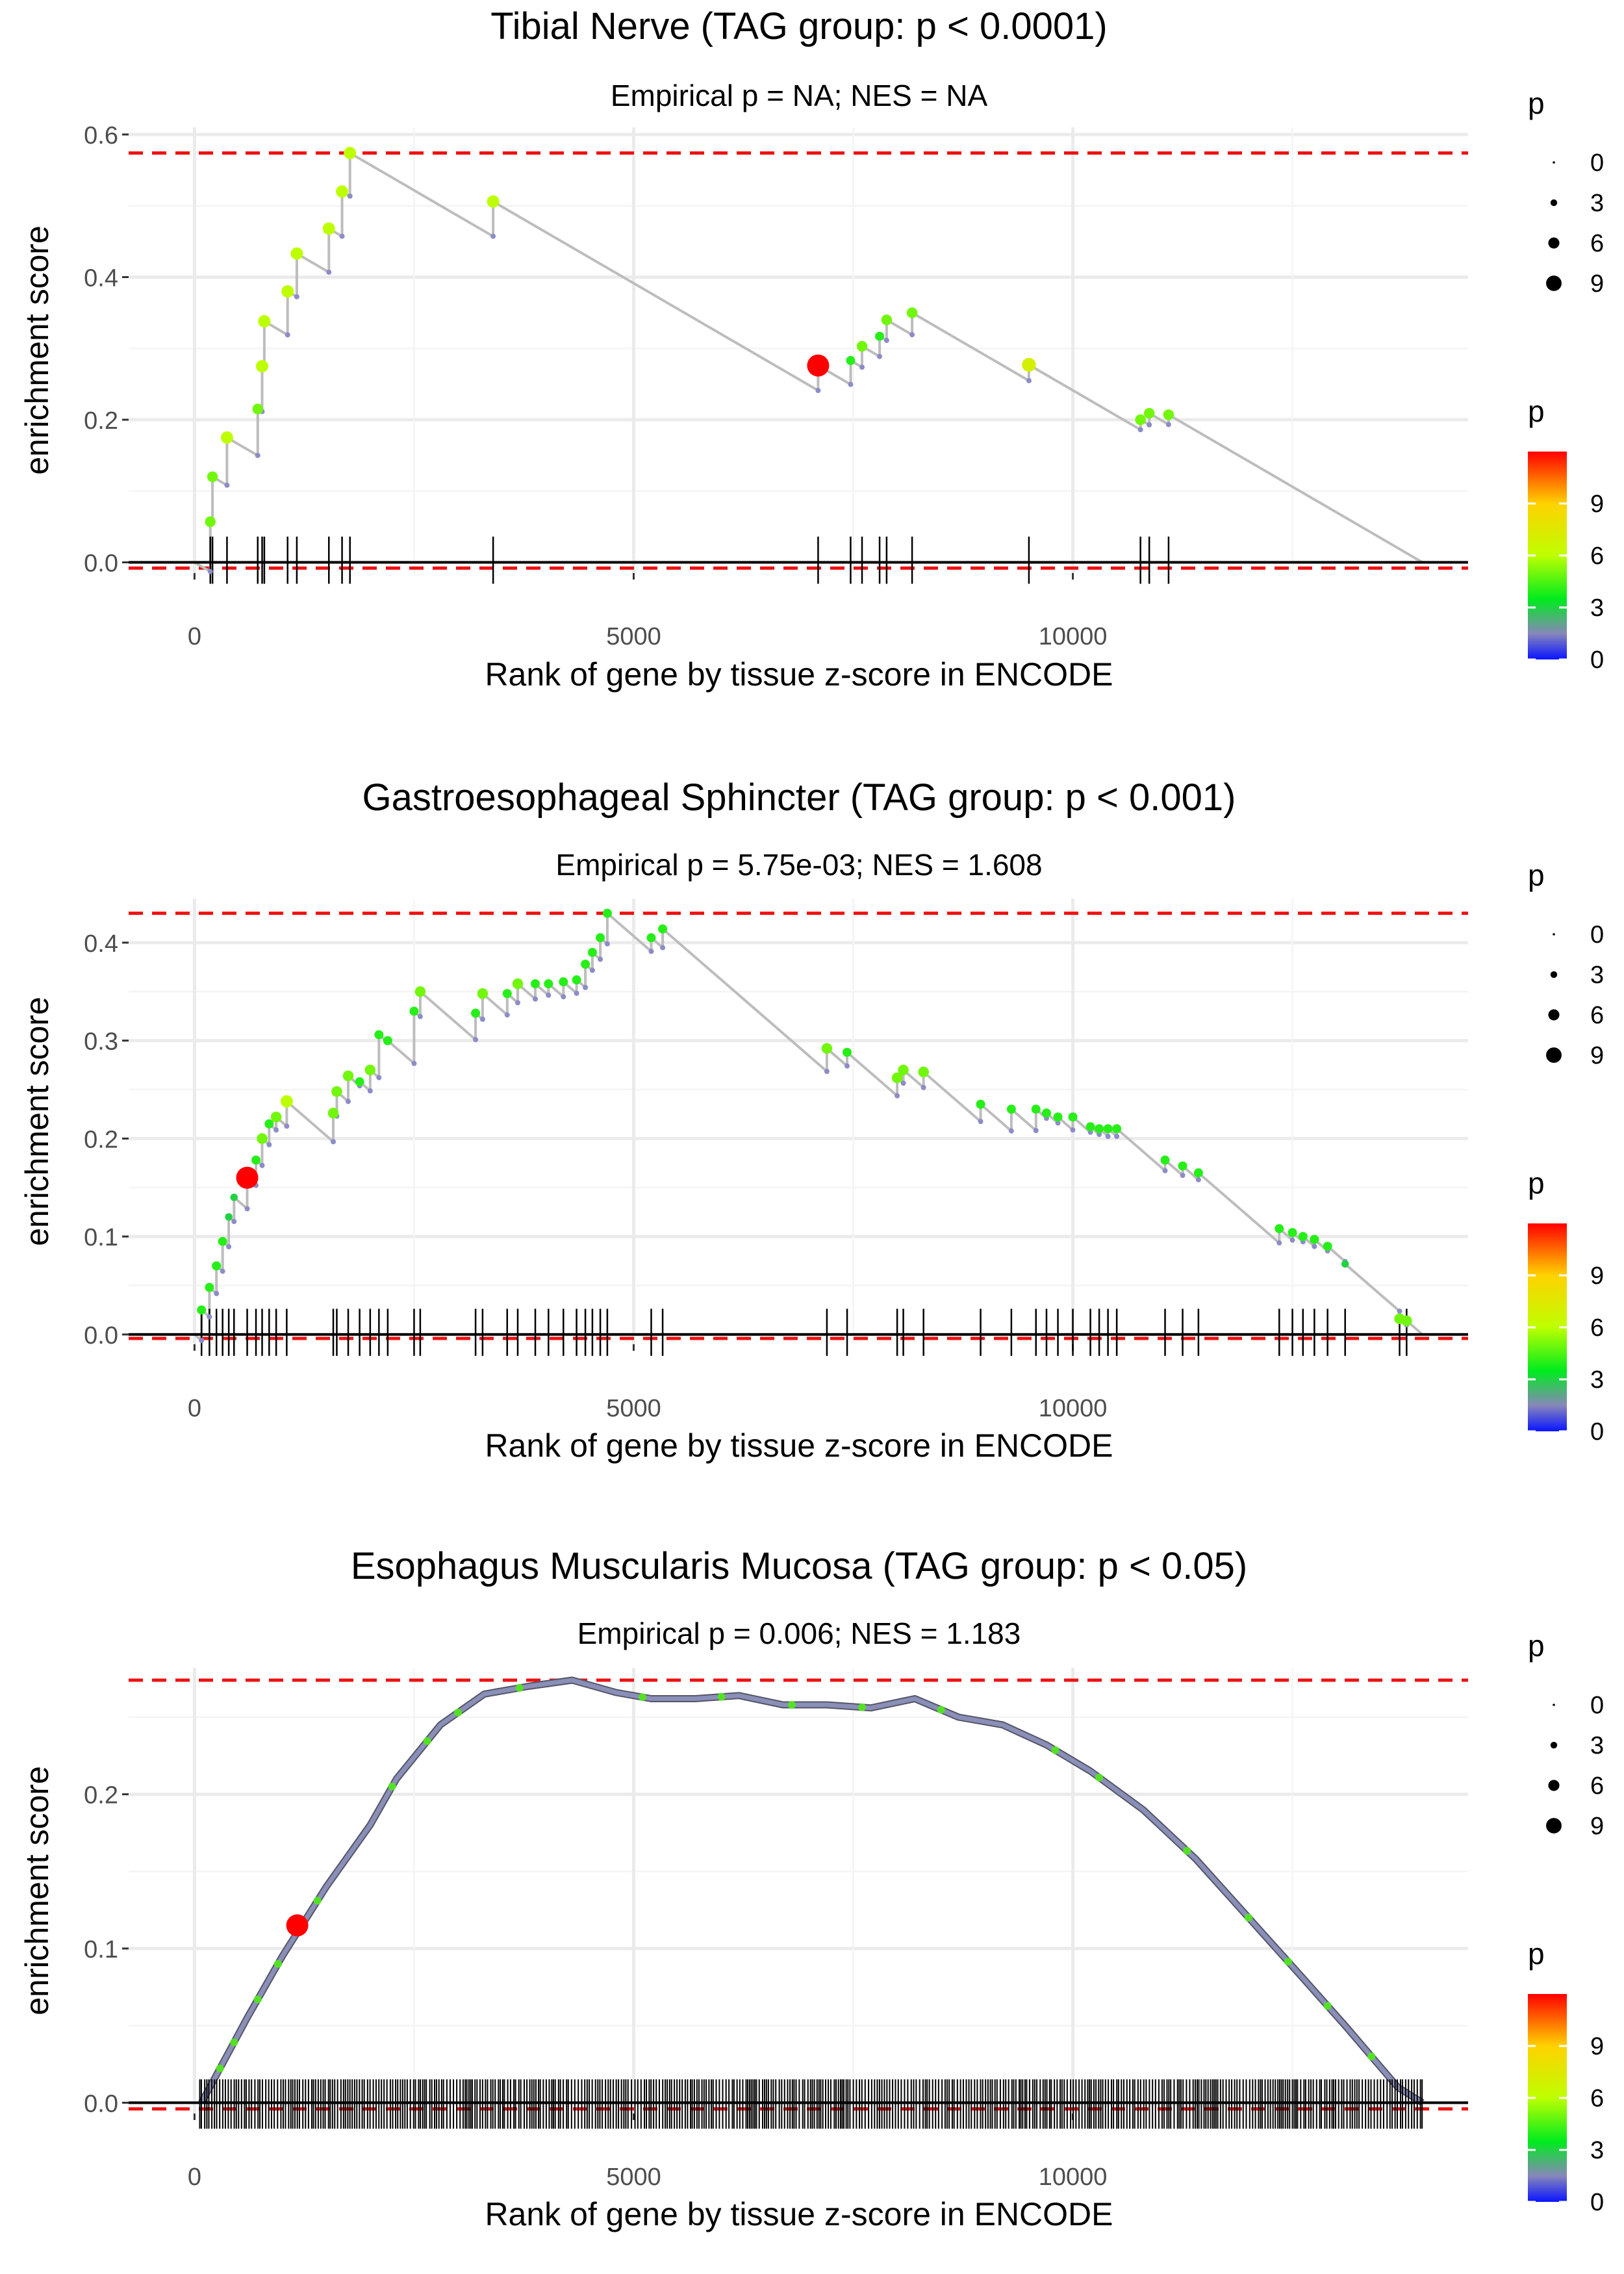  I want to click on running-enrichment-outline, so click(811, 1891).